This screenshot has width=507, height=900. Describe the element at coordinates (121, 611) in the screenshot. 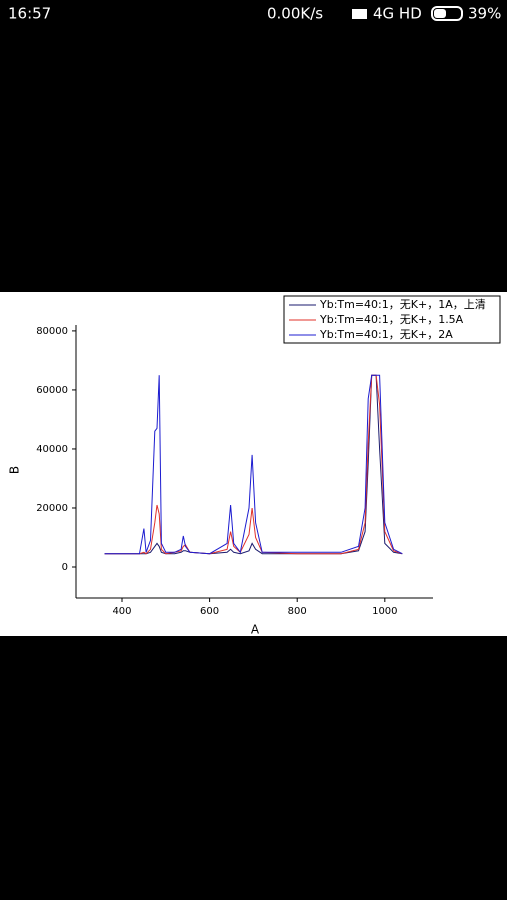

I see `x-tick-label: 400` at that location.